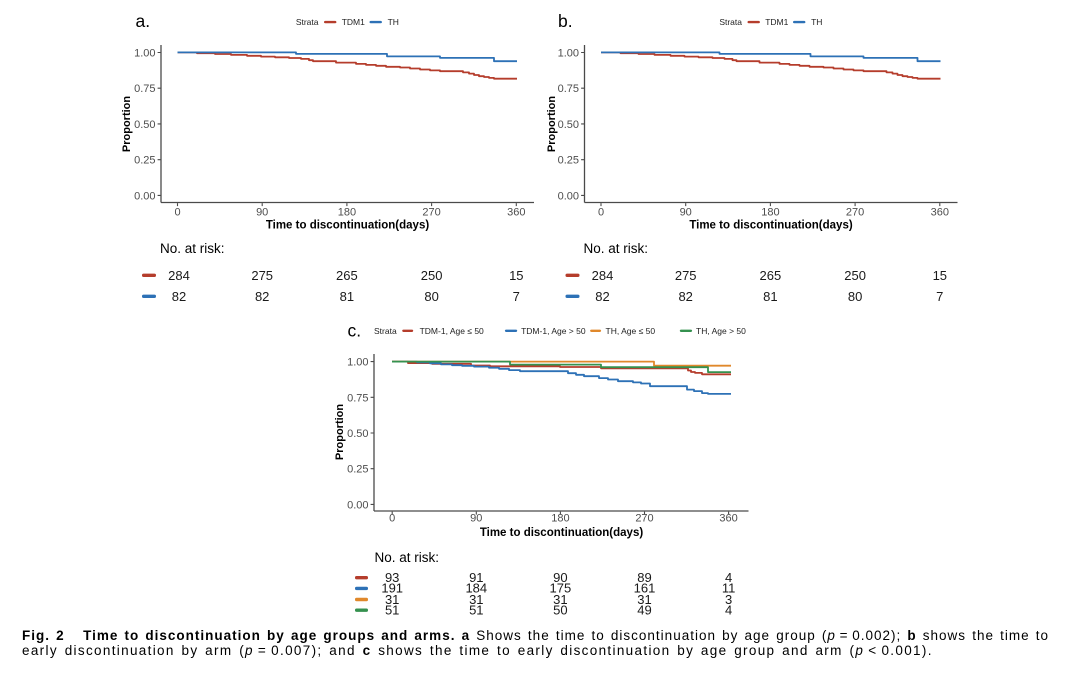 Image resolution: width=1075 pixels, height=678 pixels. Describe the element at coordinates (644, 610) in the screenshot. I see `svg-text: 49` at that location.